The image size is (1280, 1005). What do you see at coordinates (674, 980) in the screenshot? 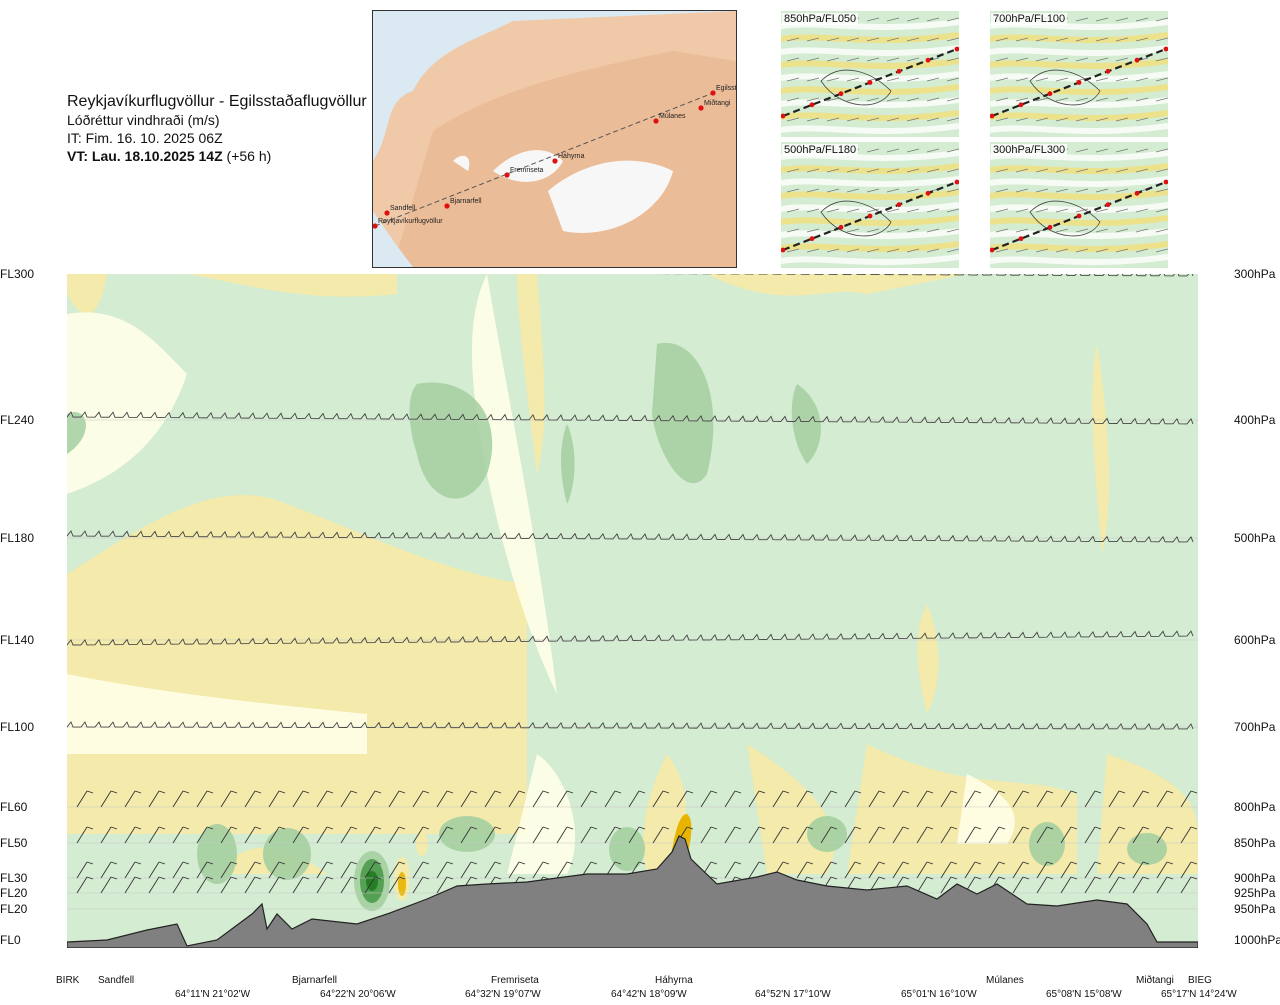
I see `x-waypoint-label: Háhyrna` at bounding box center [674, 980].